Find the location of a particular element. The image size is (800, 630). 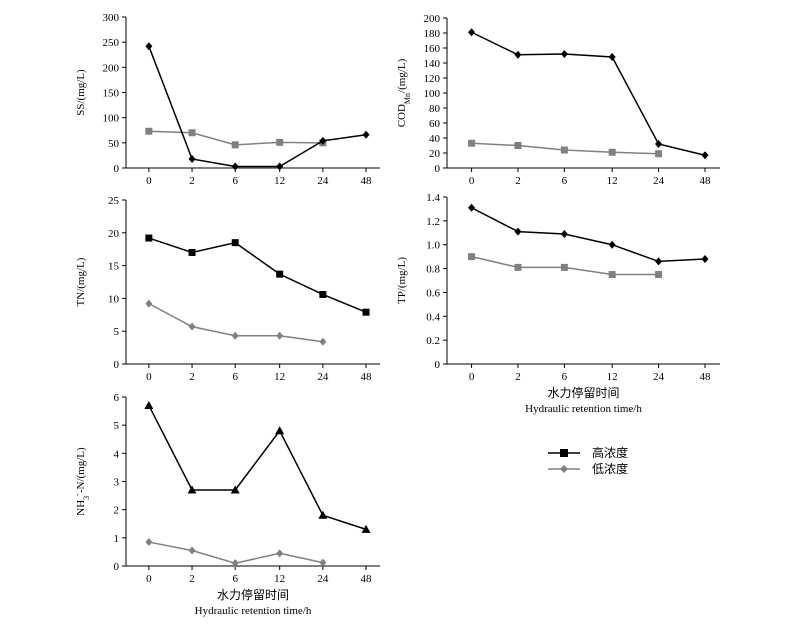

y-tick-label: 150 is located at coordinates (111, 94).